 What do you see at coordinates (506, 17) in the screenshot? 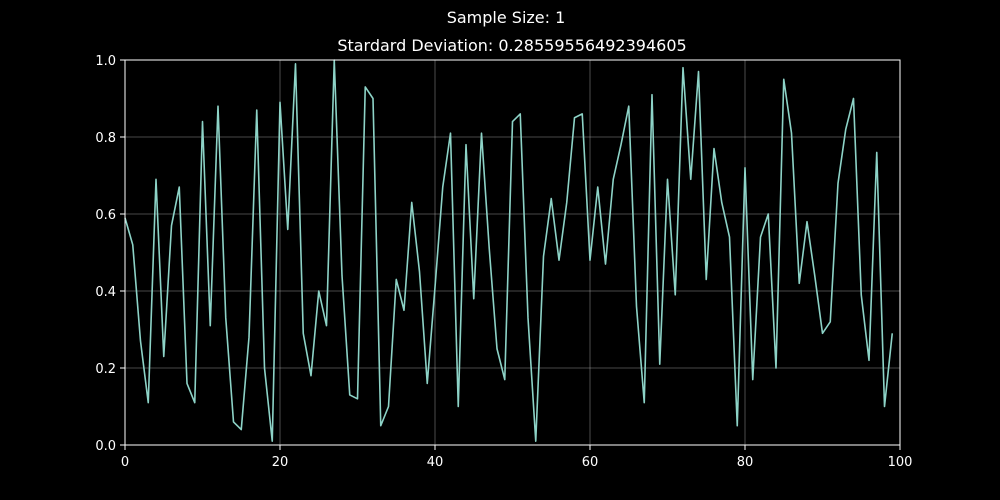
I see `chart-suptitle: Sample Size: 1` at bounding box center [506, 17].